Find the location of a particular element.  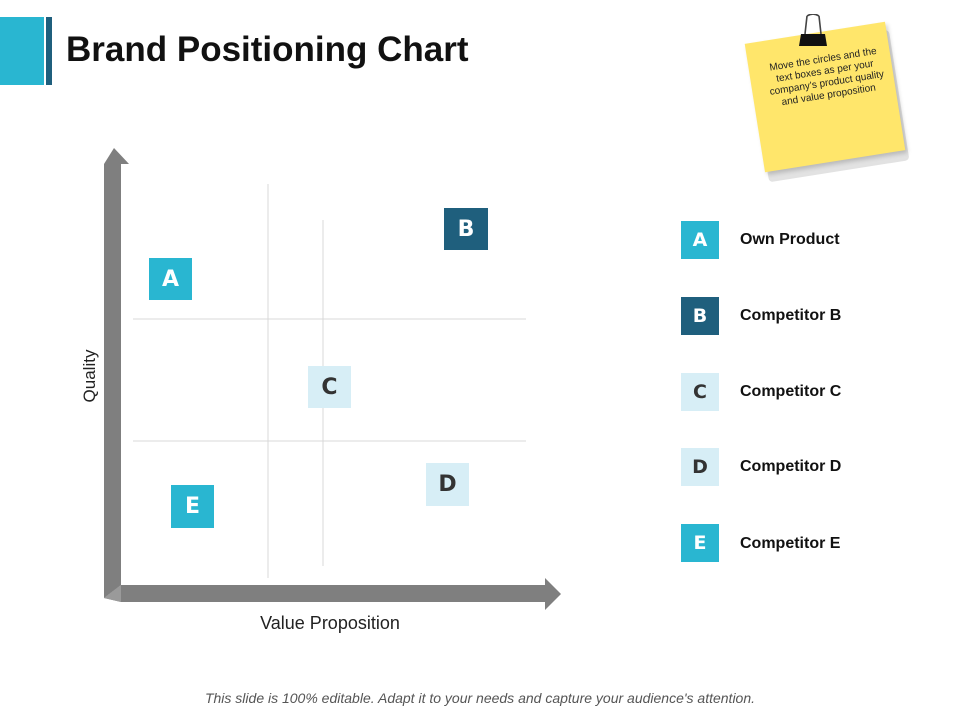

marker-a: A is located at coordinates (170, 279).